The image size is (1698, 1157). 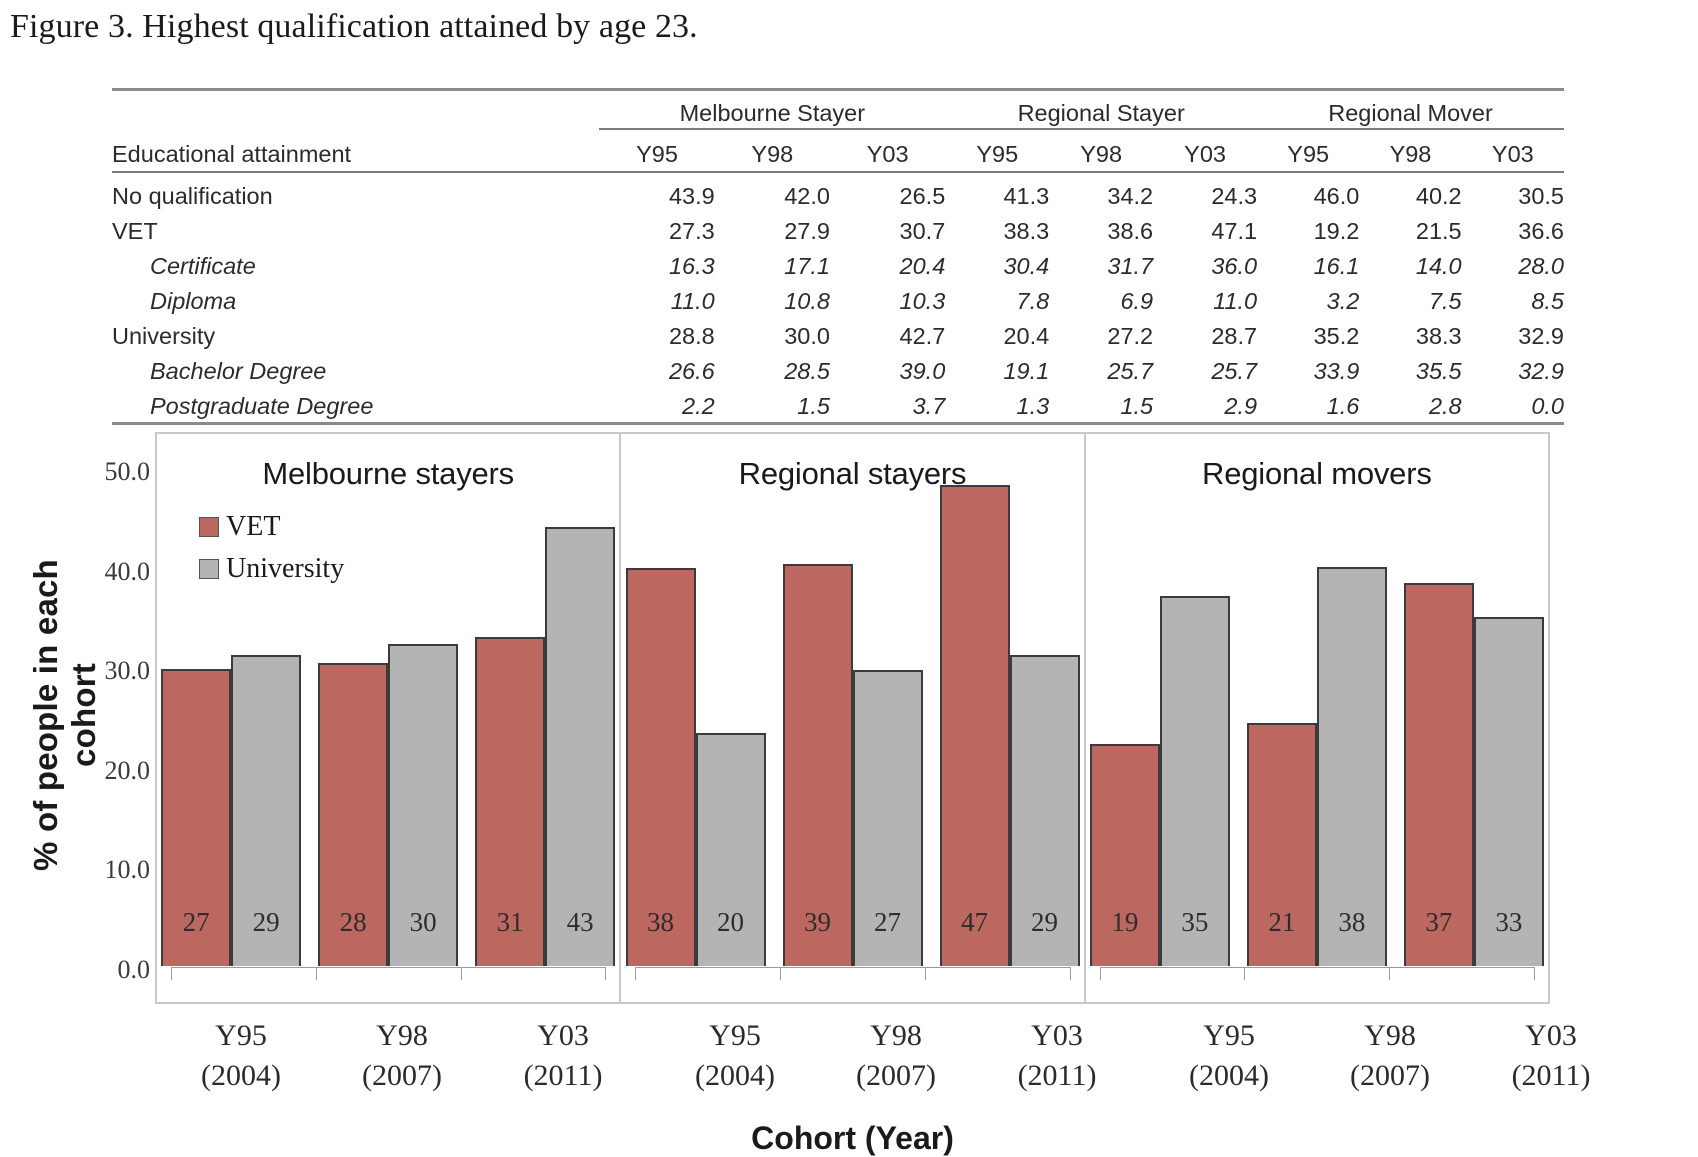 What do you see at coordinates (1130, 195) in the screenshot?
I see `table-cell-value: 34.2` at bounding box center [1130, 195].